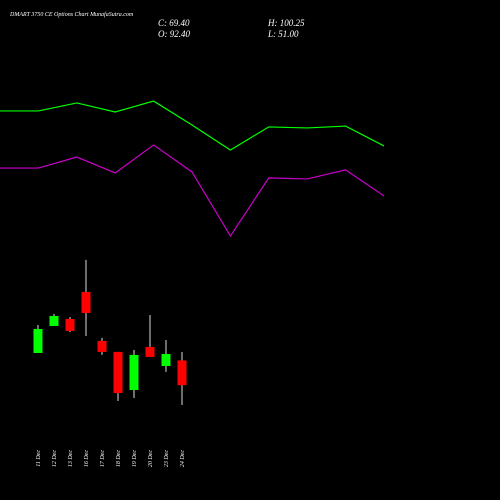 The image size is (500, 500). What do you see at coordinates (135, 458) in the screenshot?
I see `x-tick-label: 19 Dec` at bounding box center [135, 458].